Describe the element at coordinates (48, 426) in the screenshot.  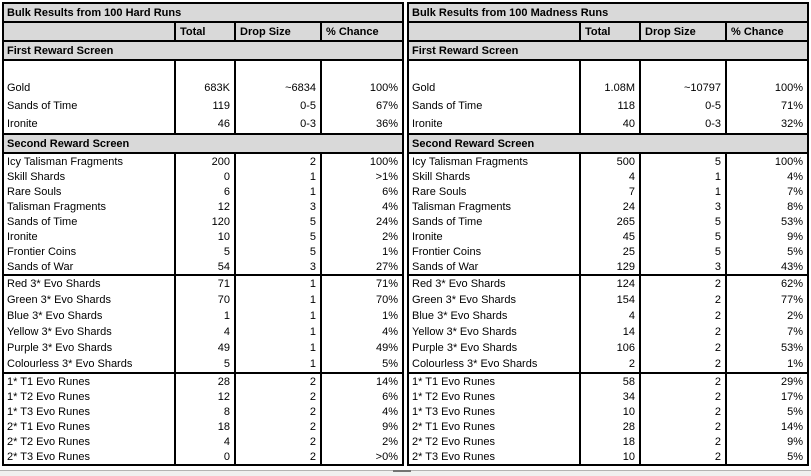
I see `item-name-cell: 2* T1 Evo Runes` at that location.